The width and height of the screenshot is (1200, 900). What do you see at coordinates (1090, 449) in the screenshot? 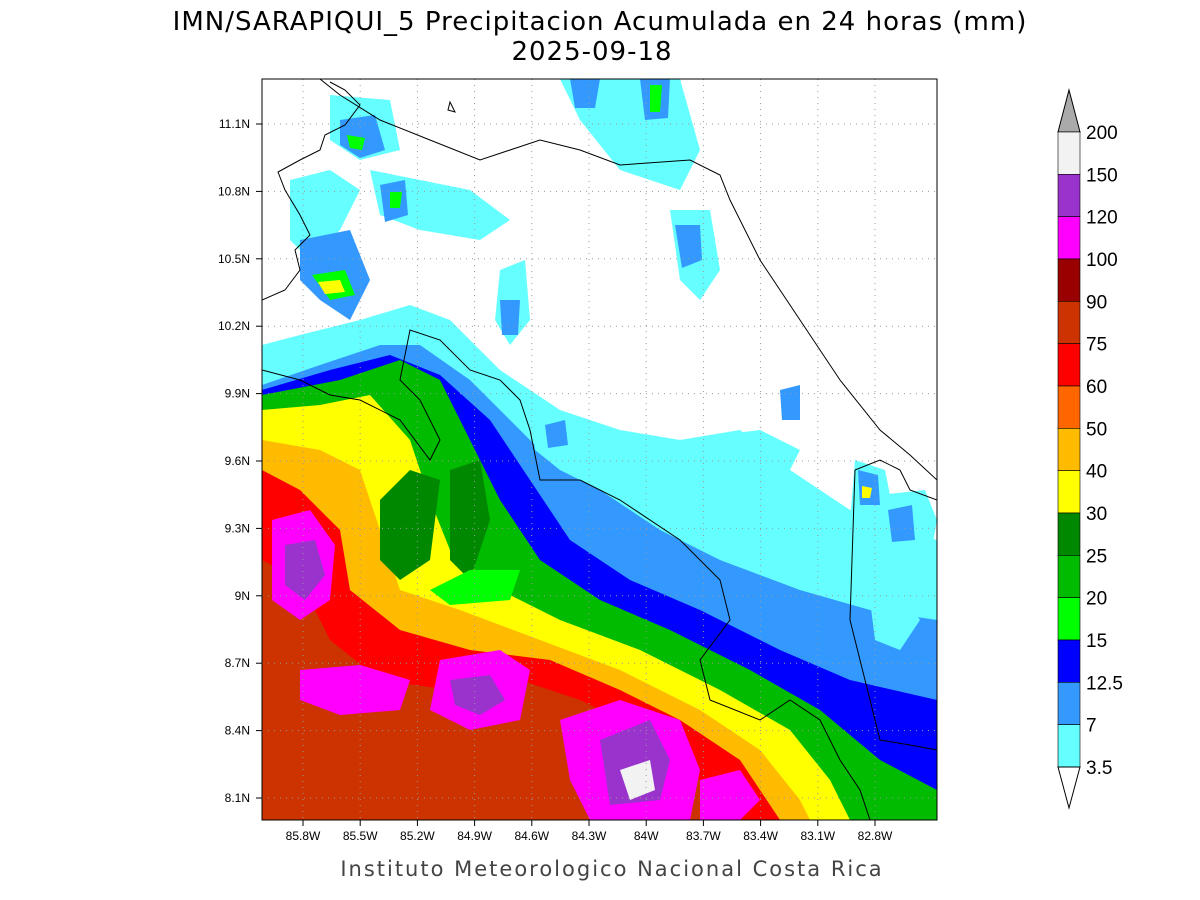
I see `colorbar: 200 150 120 100 90 75 60 50 40 30 25 20 15 12.5 7 3.5` at bounding box center [1090, 449].